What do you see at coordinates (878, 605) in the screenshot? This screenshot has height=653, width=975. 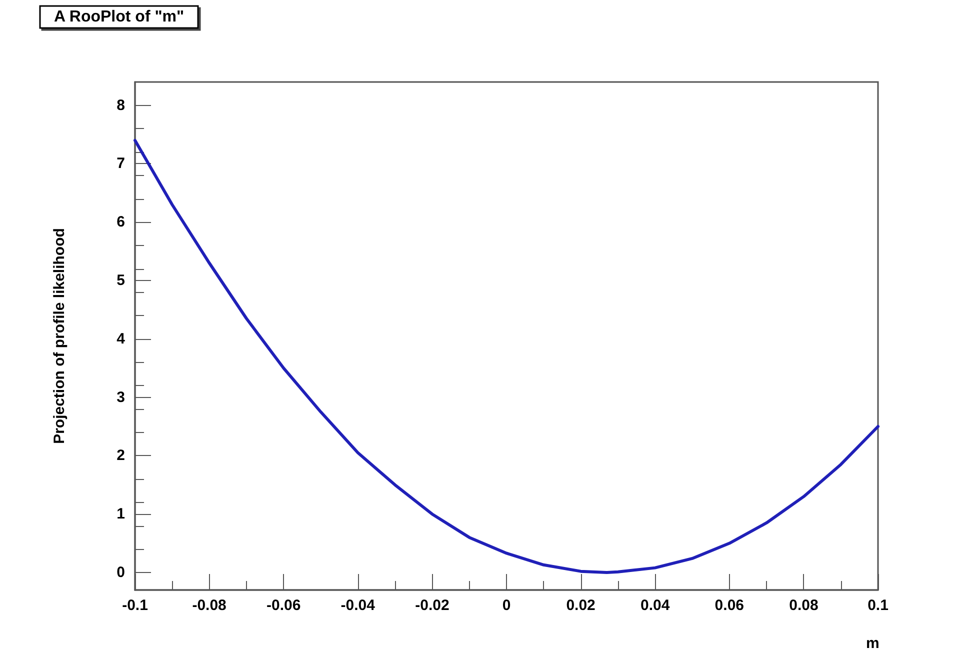 I see `x-tick-label: 0.1` at bounding box center [878, 605].